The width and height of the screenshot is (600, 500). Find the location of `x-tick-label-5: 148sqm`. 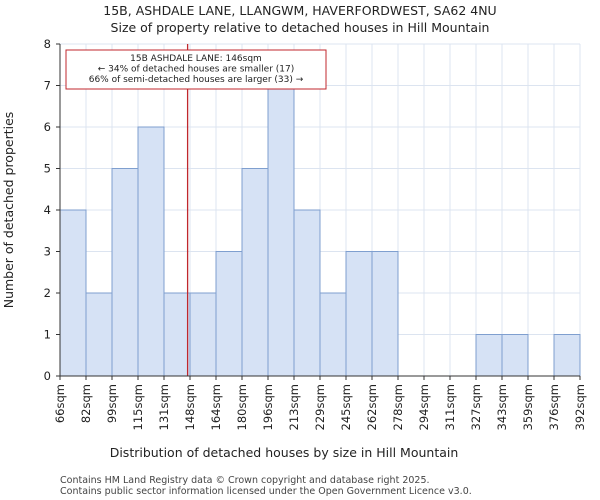

x-tick-label-5: 148sqm is located at coordinates (190, 407).